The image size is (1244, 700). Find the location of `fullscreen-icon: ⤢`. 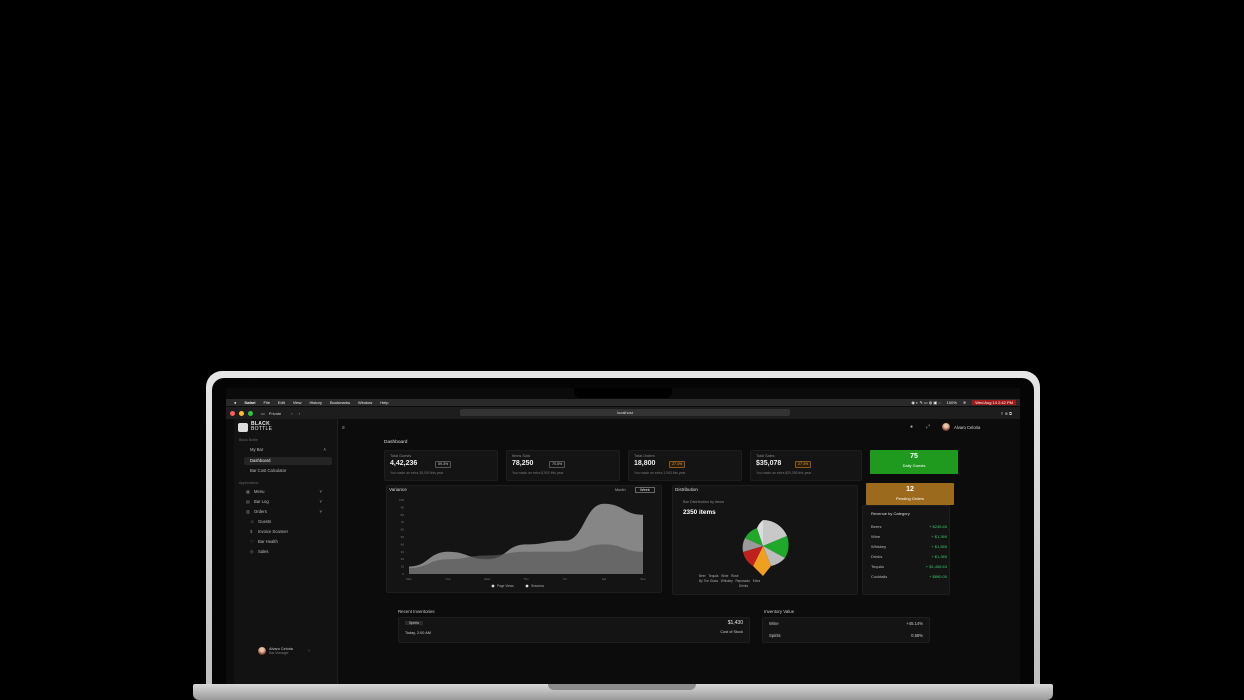

fullscreen-icon: ⤢ is located at coordinates (928, 427).